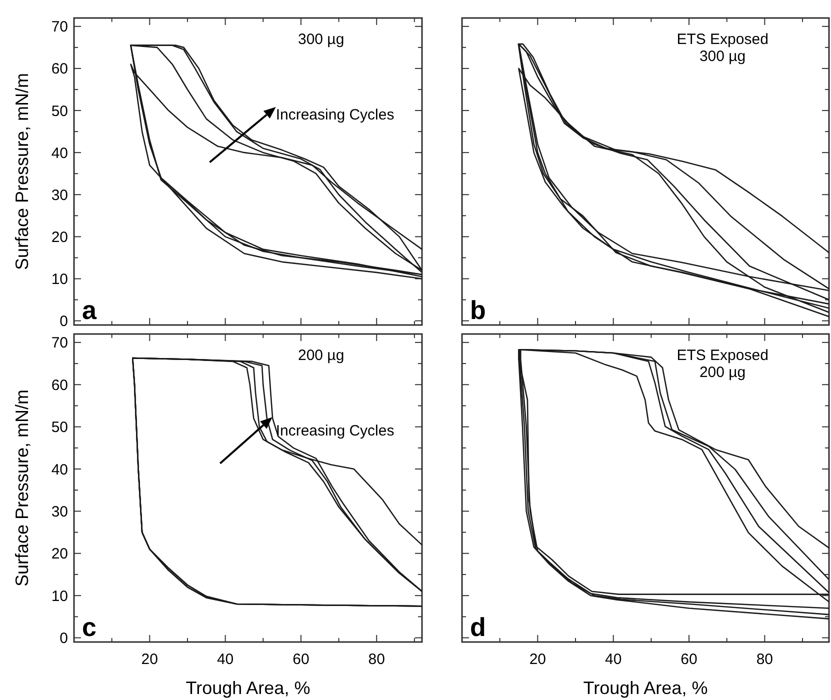 The height and width of the screenshot is (700, 831). I want to click on annotation: a, so click(89, 310).